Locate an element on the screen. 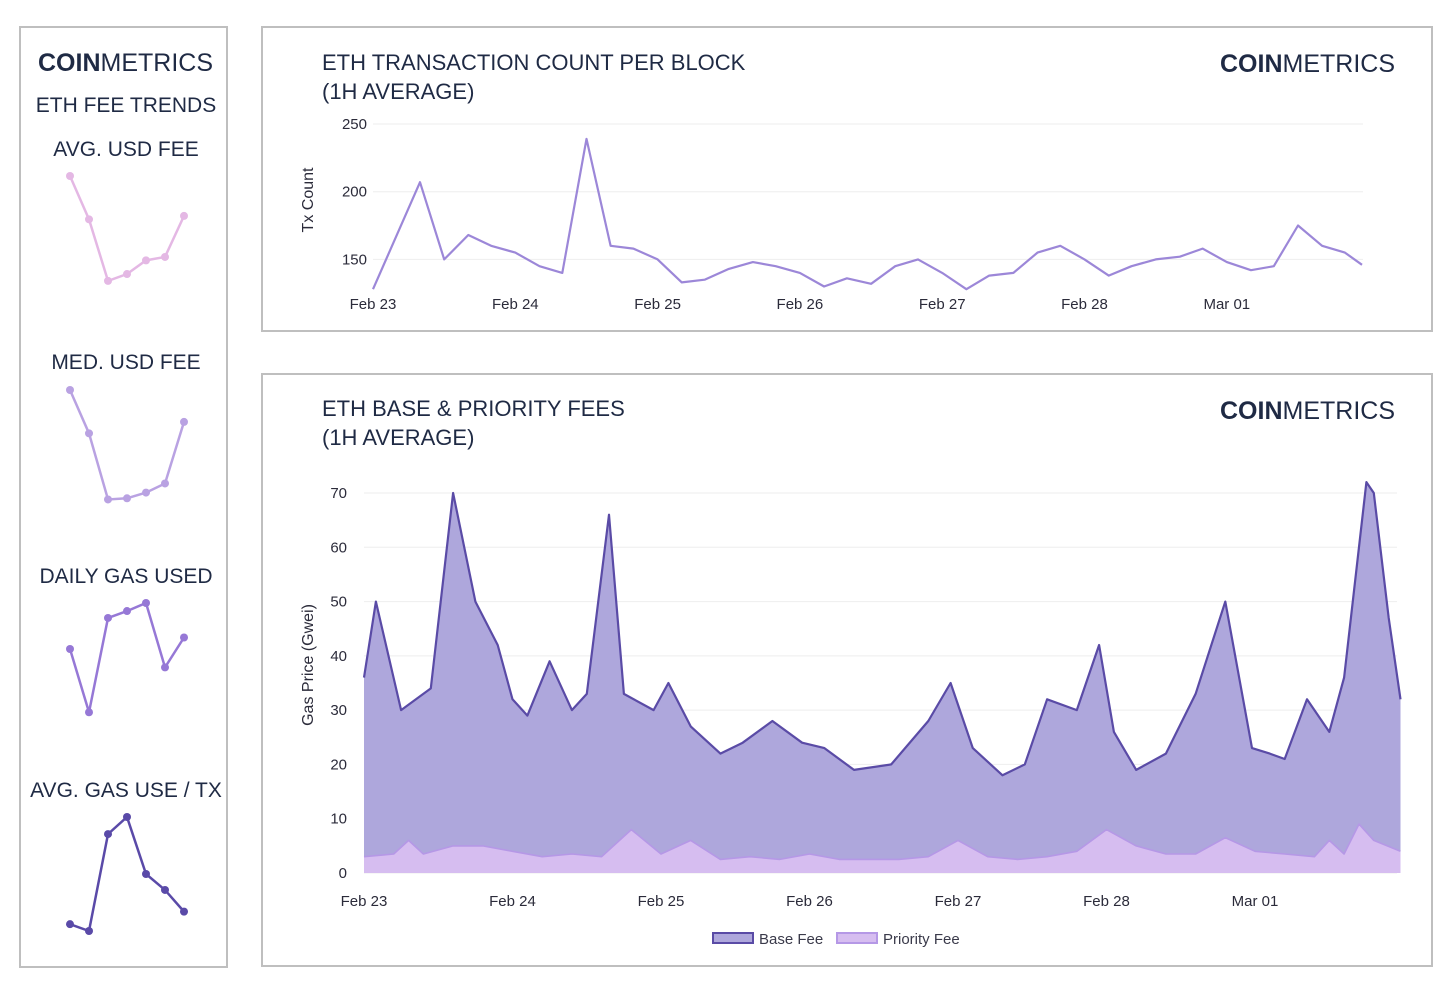 The width and height of the screenshot is (1456, 986). tx-grid is located at coordinates (868, 191).